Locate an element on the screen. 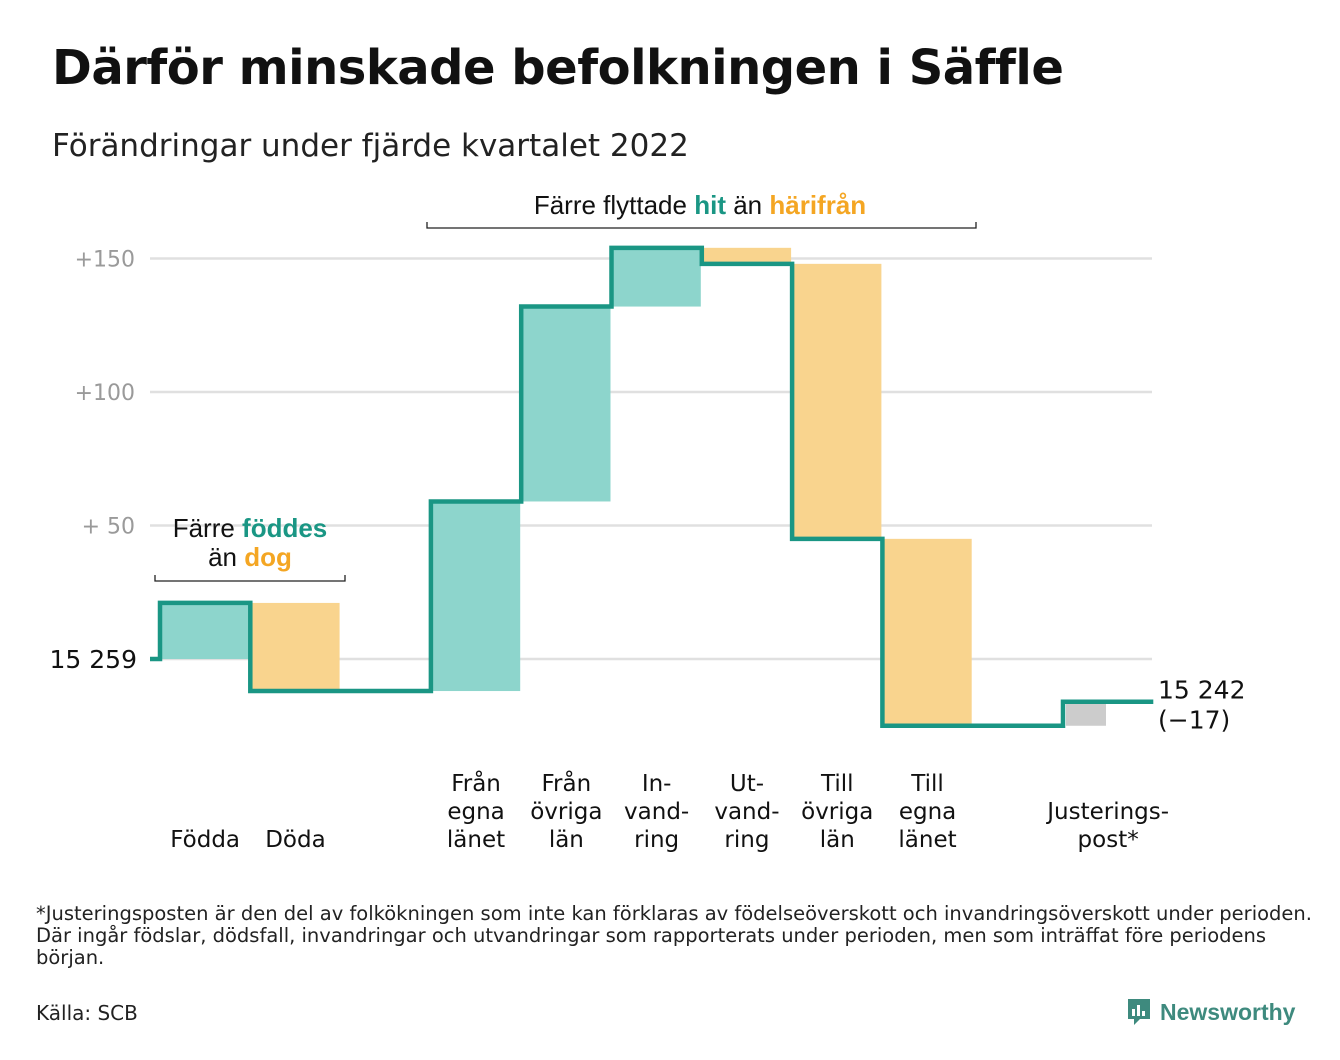  category-label-justeringspost: Justerings- is located at coordinates (1107, 812).